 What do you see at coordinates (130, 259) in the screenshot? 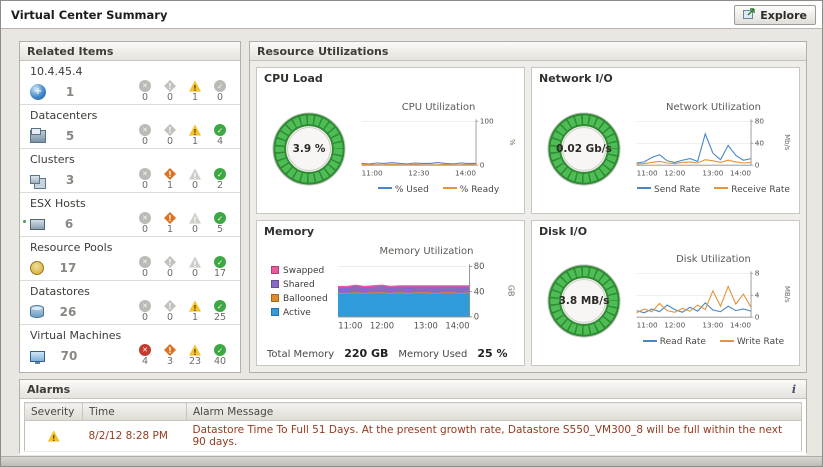
I see `related-item-resource-pools: Resource Pools 17 0 0` at bounding box center [130, 259].